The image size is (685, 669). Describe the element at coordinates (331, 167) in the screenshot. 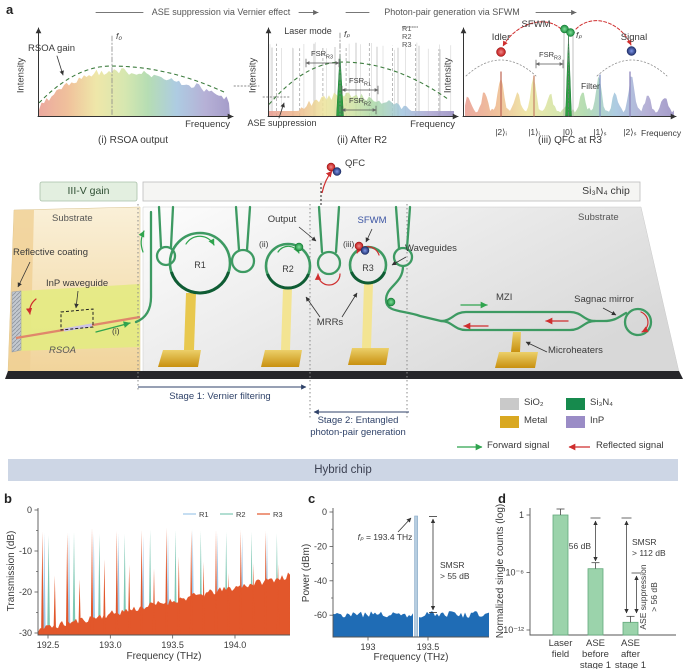

I see `qfc-idler-photon-icon` at that location.